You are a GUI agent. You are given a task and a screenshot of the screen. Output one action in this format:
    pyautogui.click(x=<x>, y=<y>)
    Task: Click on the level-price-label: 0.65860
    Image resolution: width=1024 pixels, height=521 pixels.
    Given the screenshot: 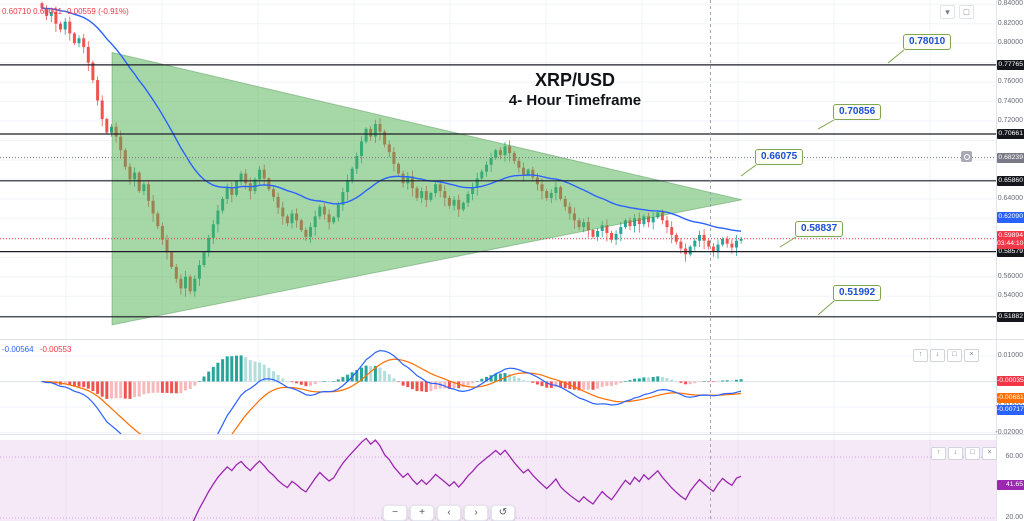 What is the action you would take?
    pyautogui.click(x=1010, y=180)
    